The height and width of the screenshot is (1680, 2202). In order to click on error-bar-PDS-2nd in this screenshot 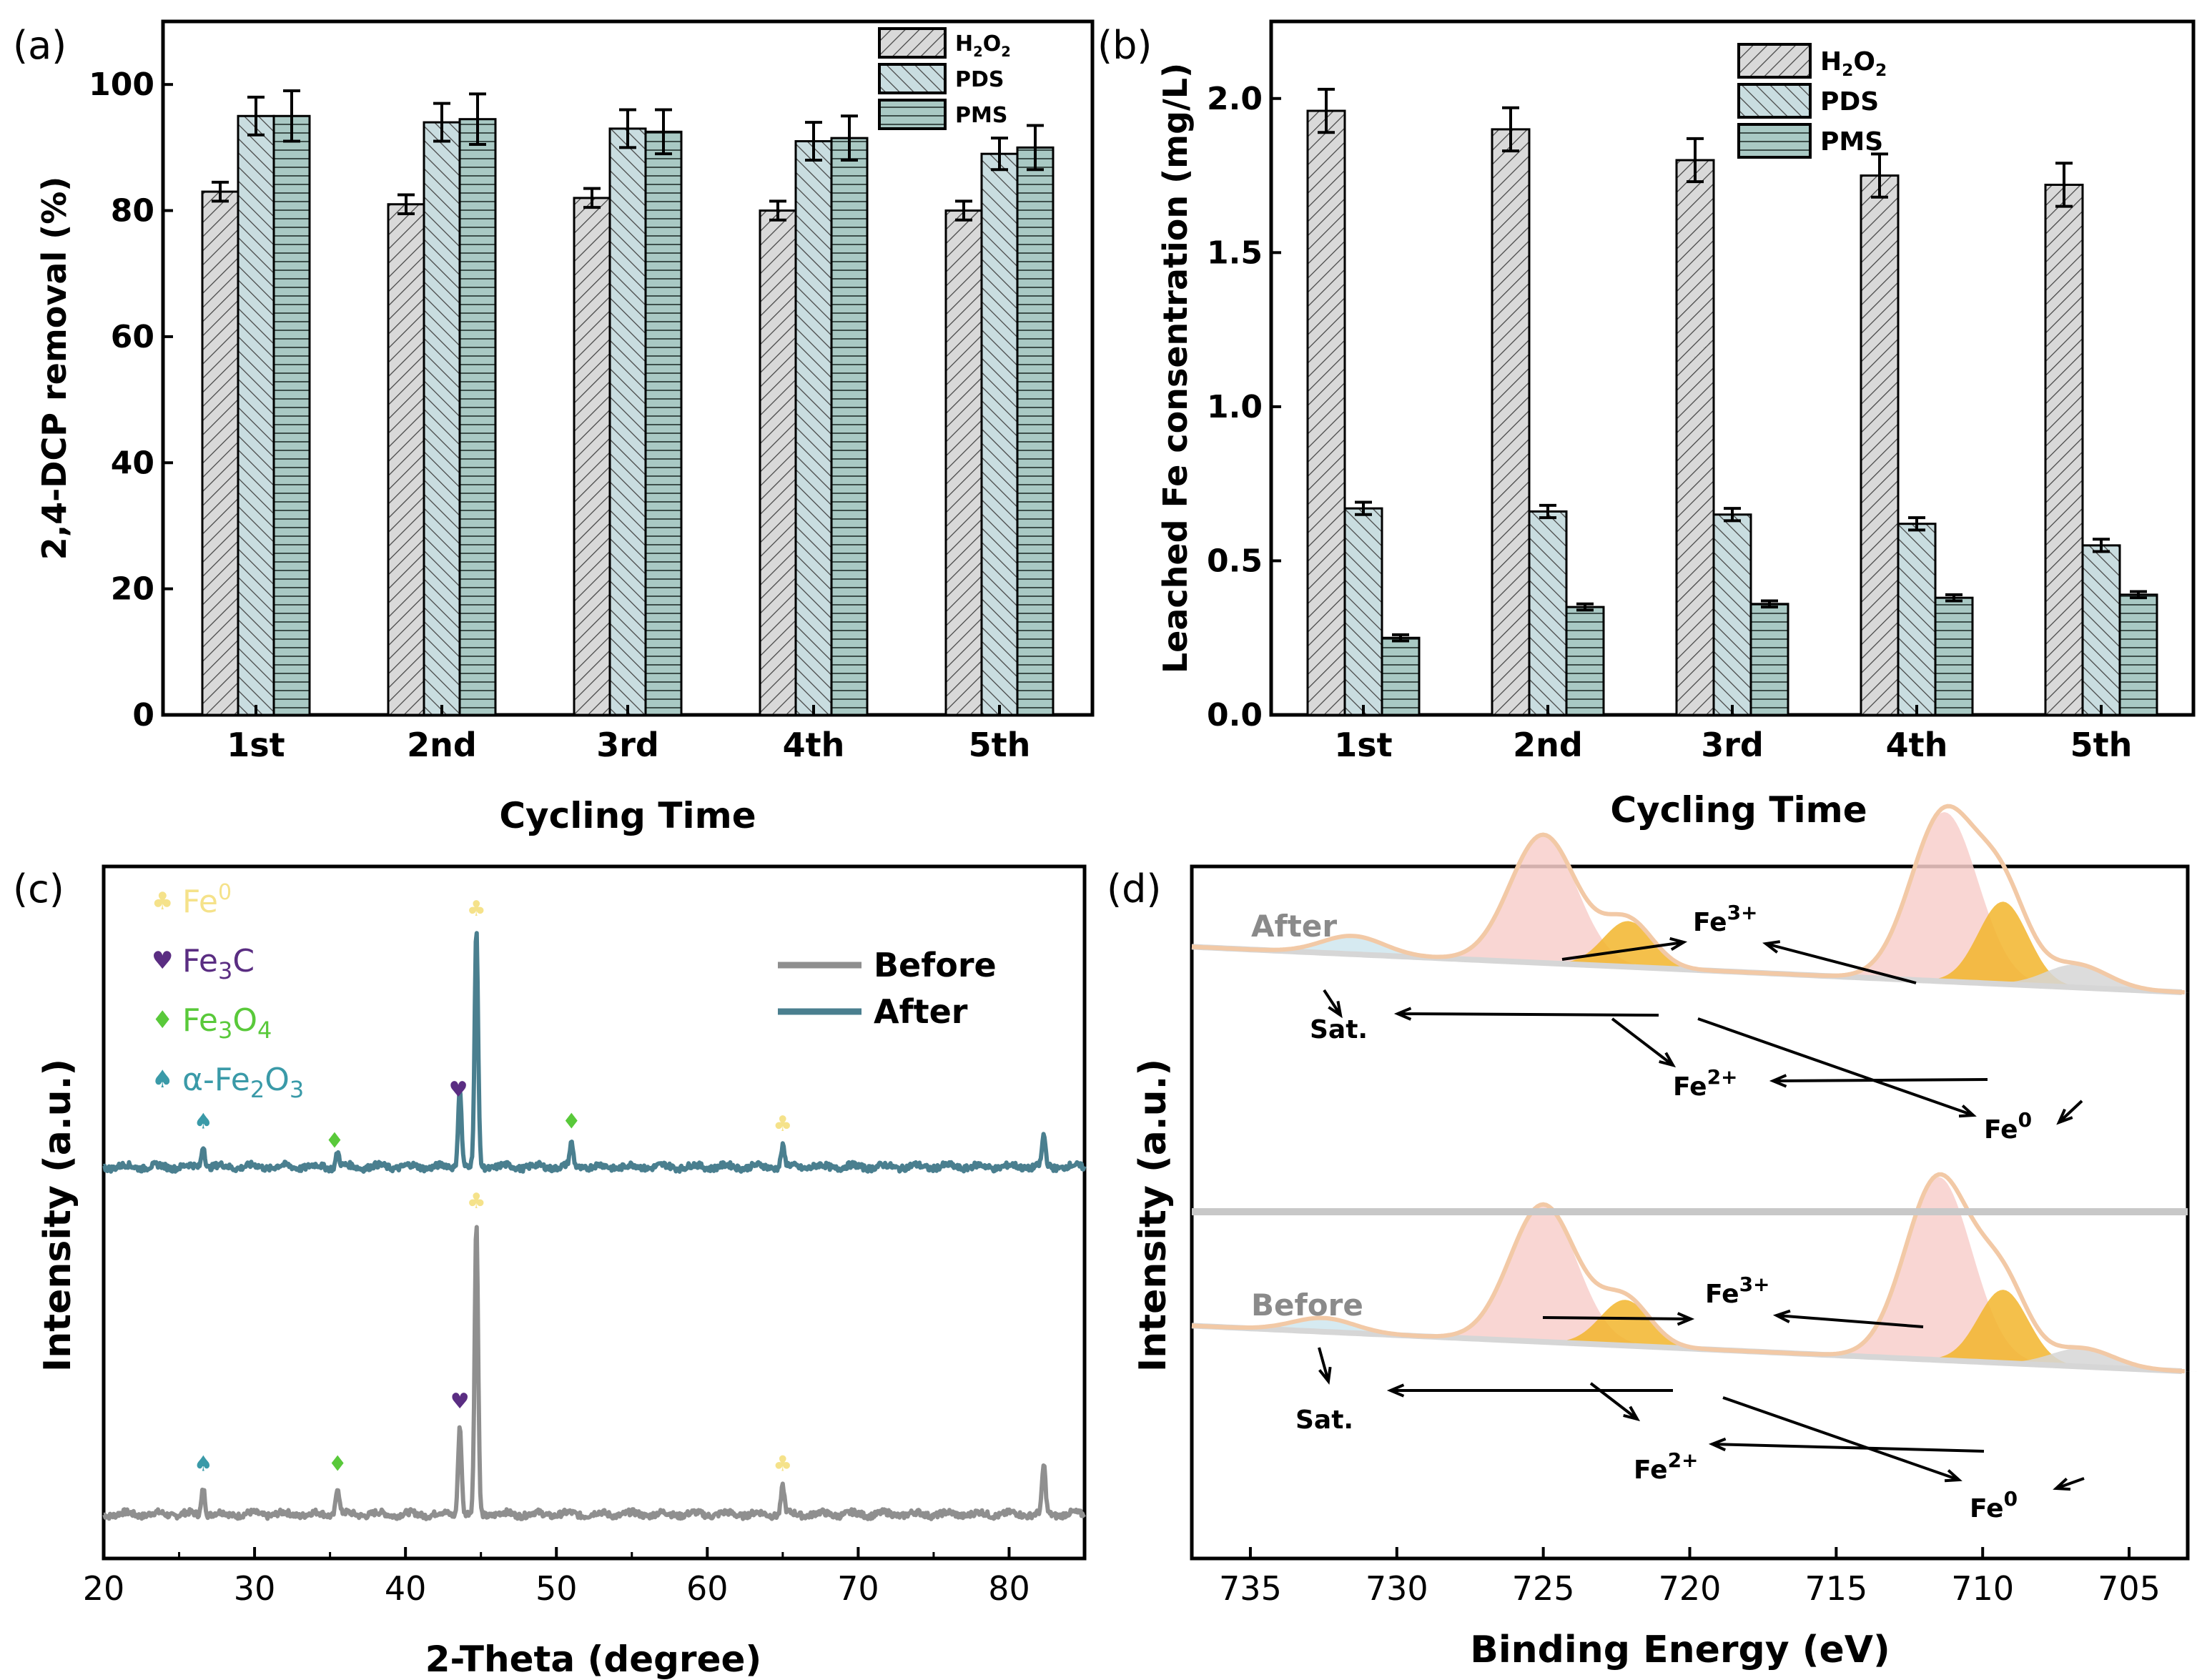, I will do `click(442, 122)`.